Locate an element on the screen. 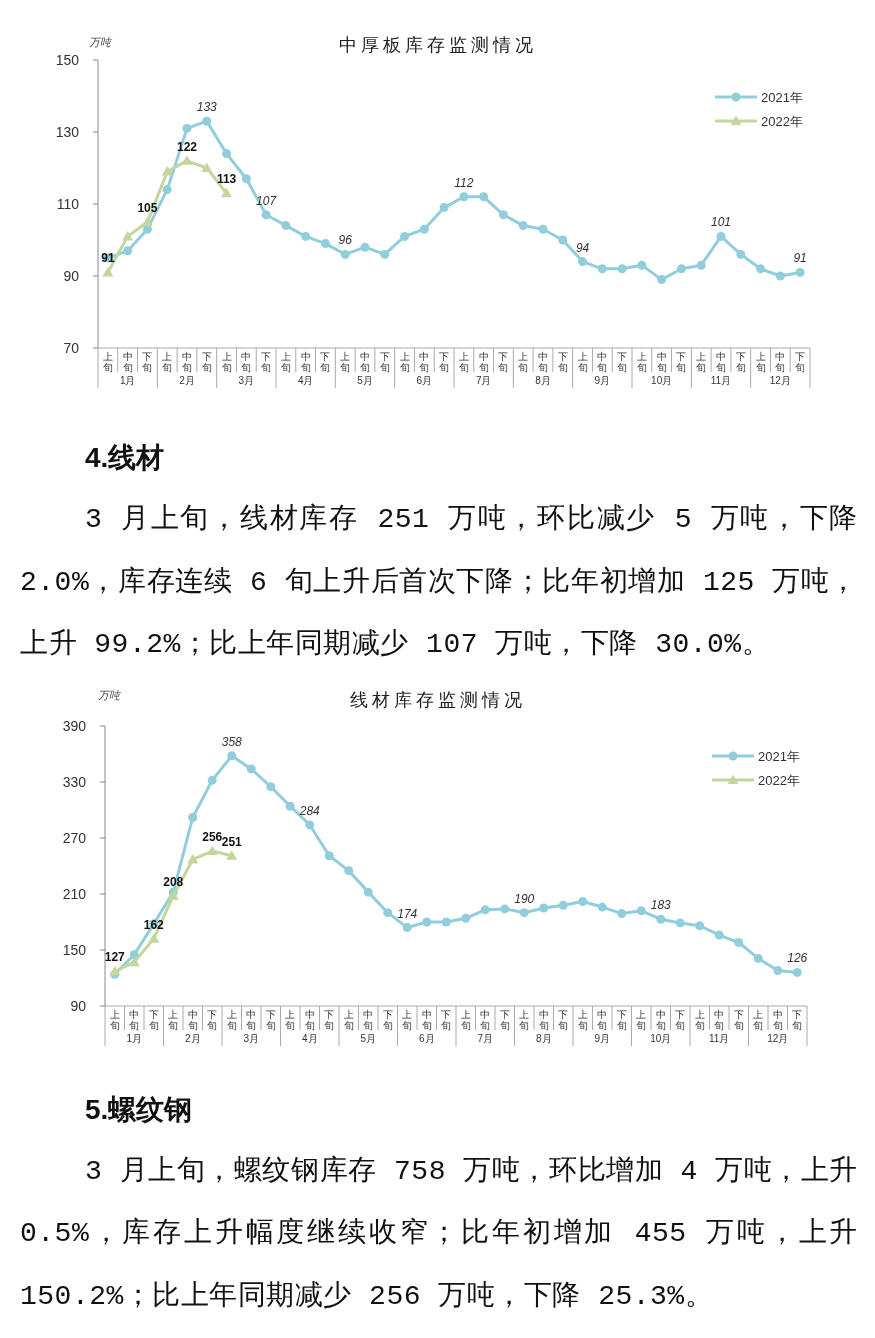 This screenshot has height=1338, width=875. data-label: 251 is located at coordinates (232, 841).